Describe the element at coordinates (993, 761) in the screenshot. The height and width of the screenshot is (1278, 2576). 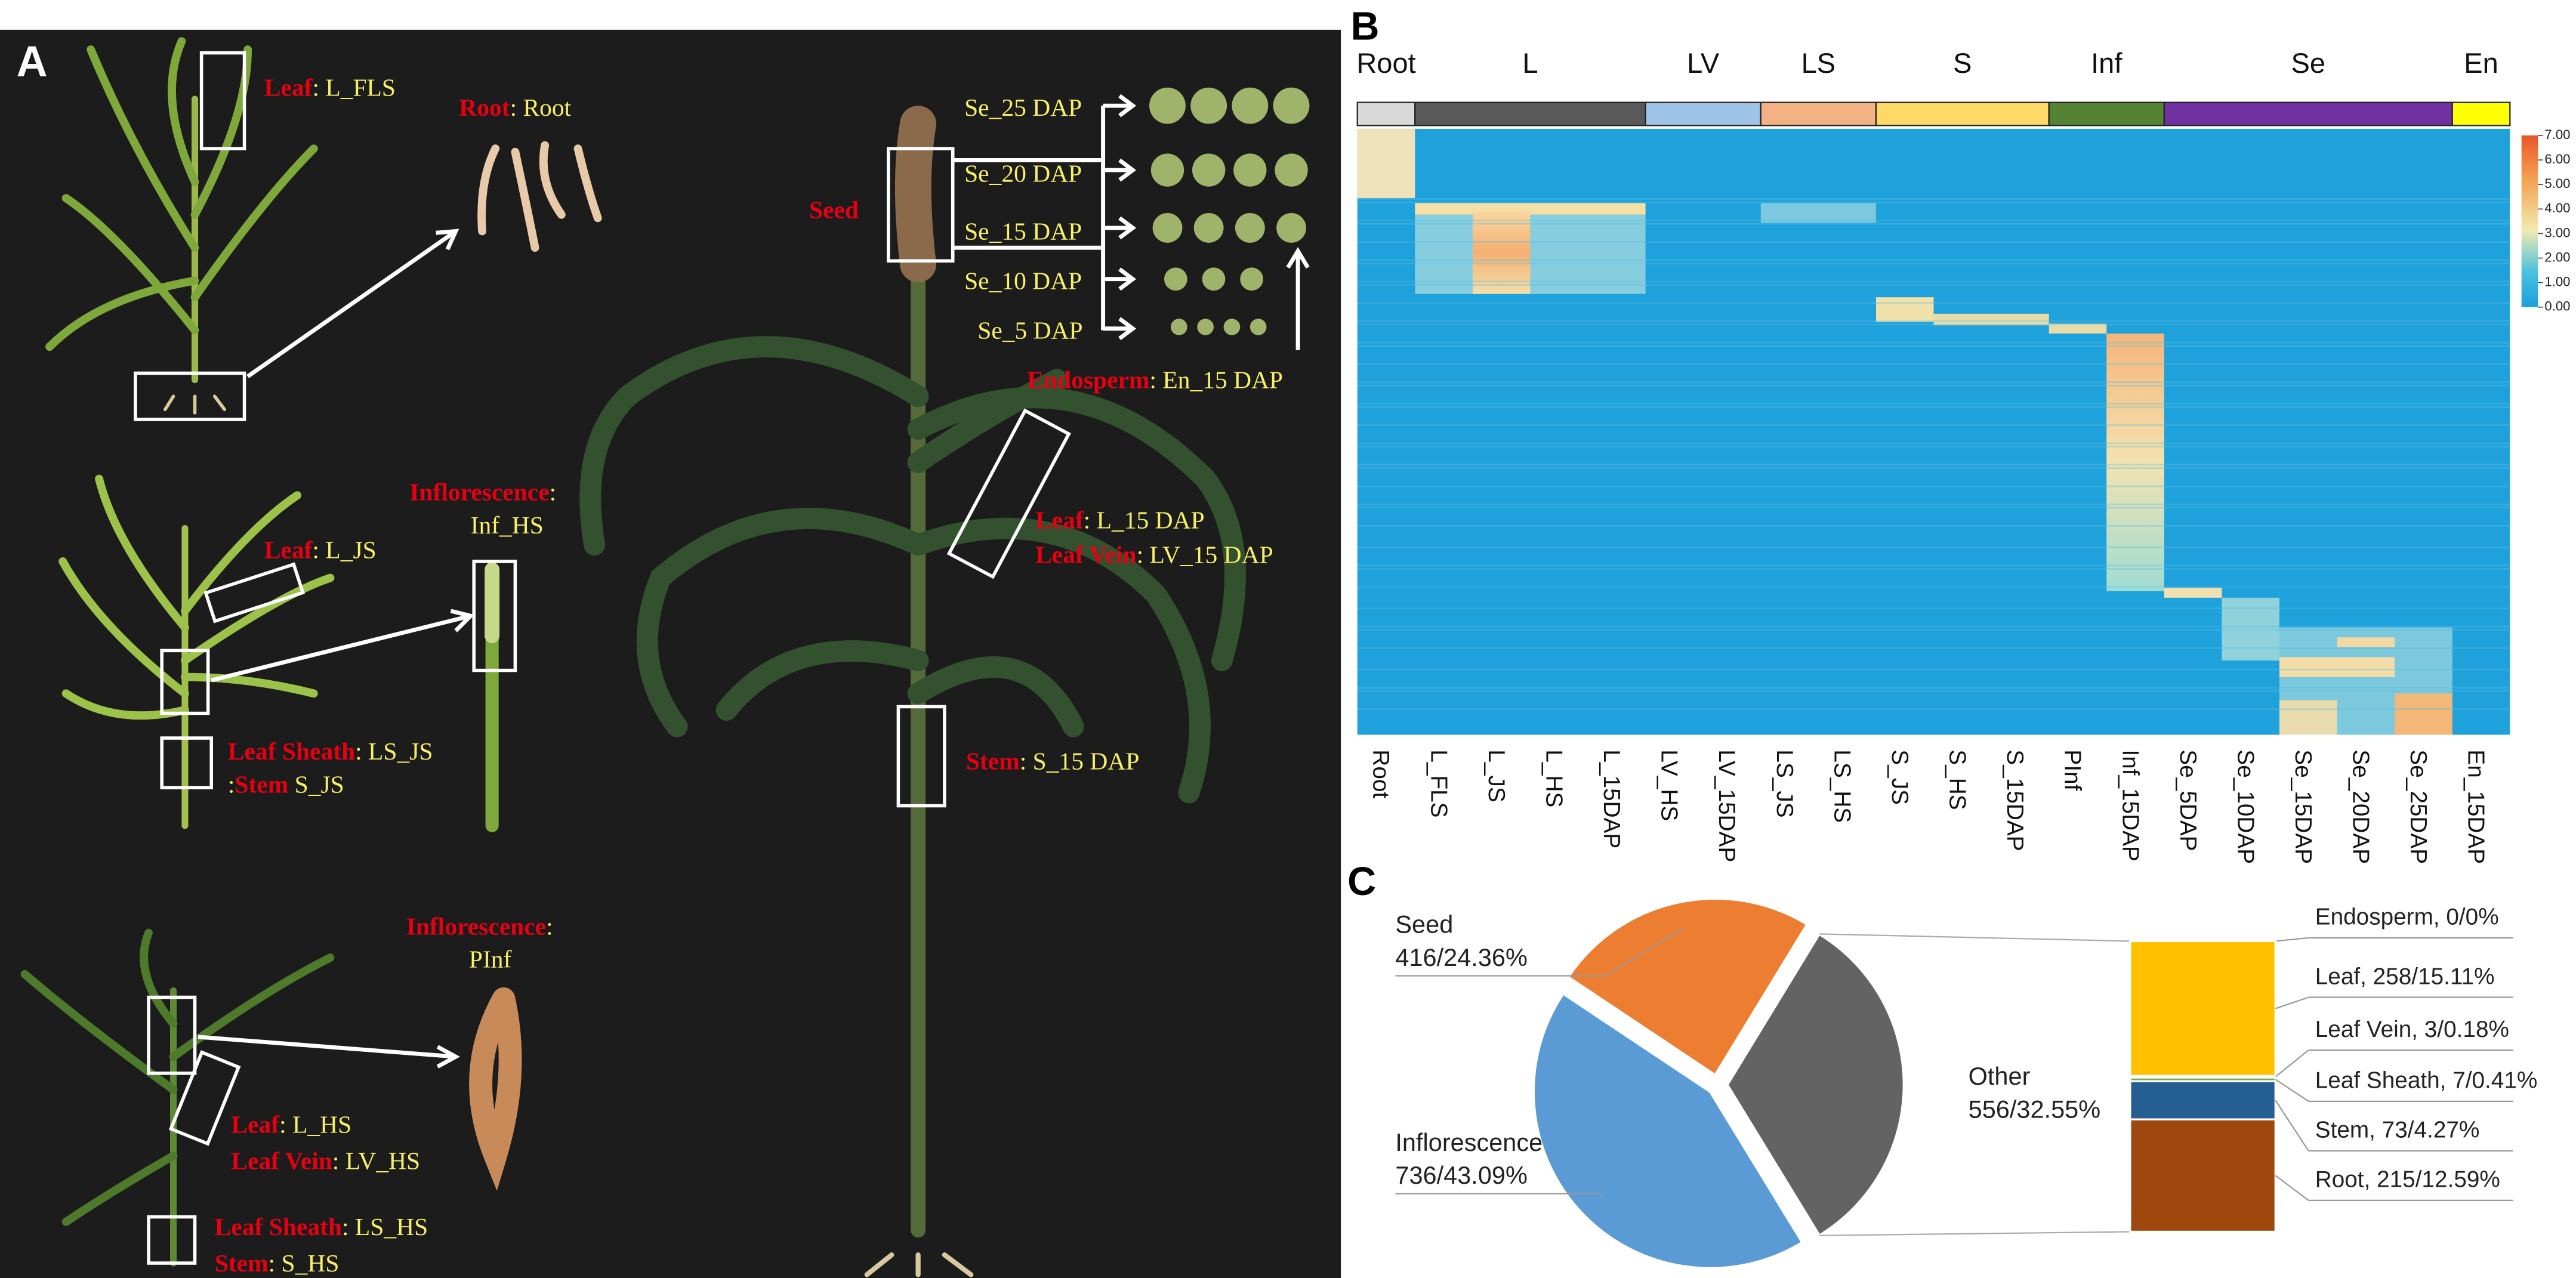
I see `annotation-part: Stem` at that location.